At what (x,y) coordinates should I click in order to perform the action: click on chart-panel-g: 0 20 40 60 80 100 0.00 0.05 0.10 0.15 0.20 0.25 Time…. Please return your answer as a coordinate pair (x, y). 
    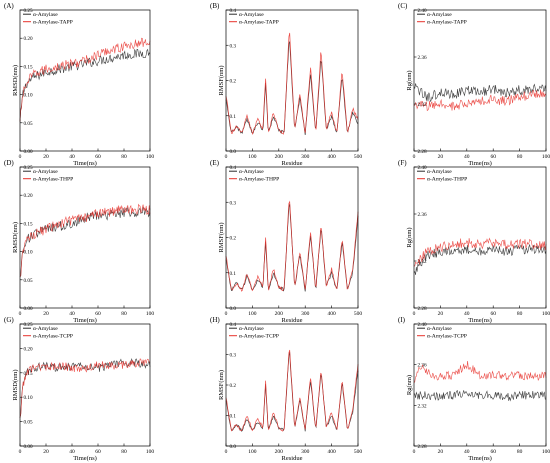
    Looking at the image, I should click on (79, 389).